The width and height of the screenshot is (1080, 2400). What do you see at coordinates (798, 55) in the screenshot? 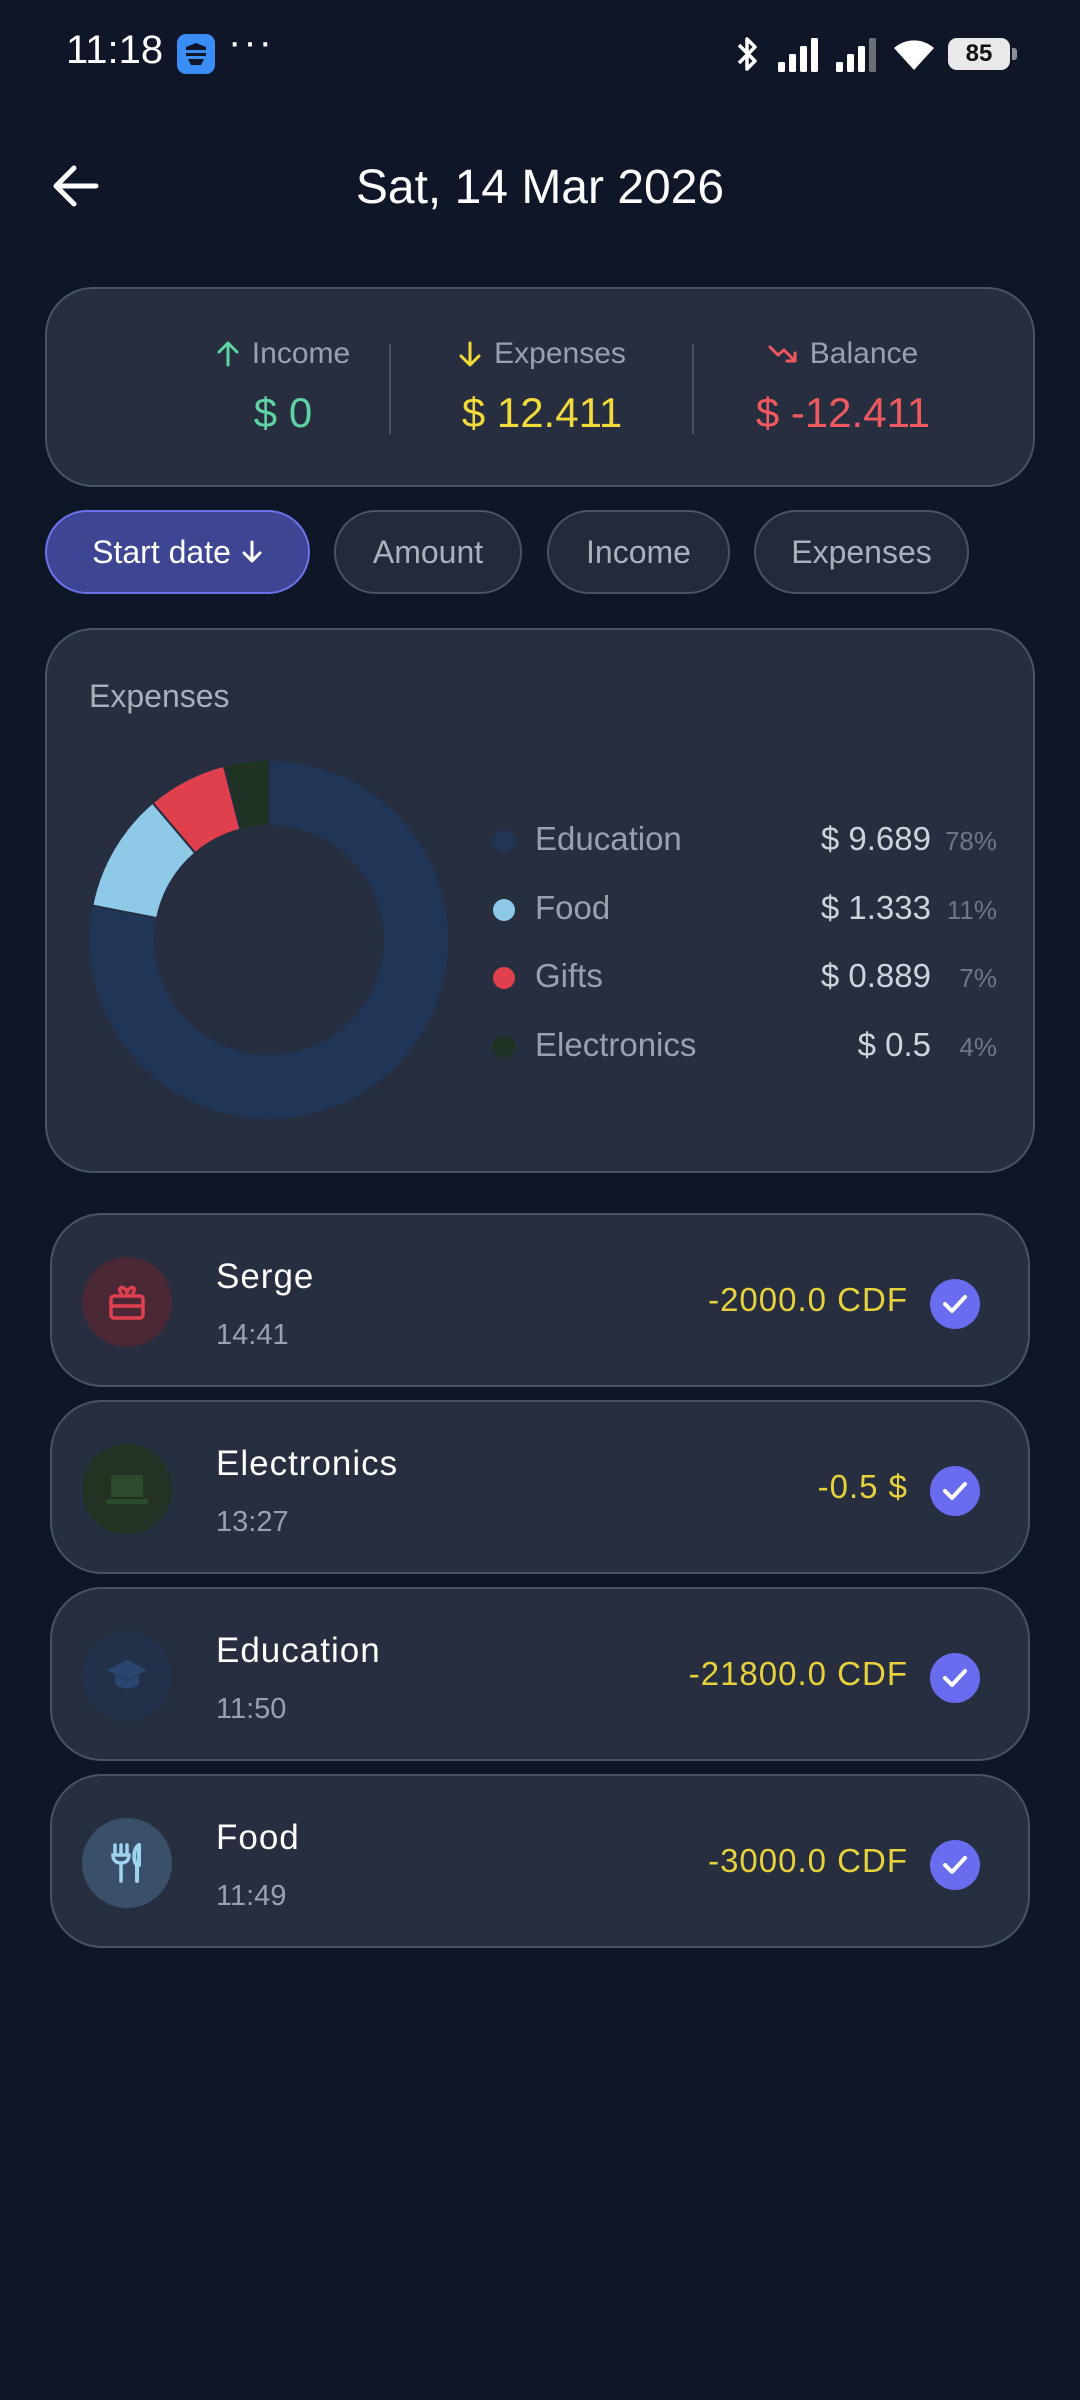
I see `signal-icon` at bounding box center [798, 55].